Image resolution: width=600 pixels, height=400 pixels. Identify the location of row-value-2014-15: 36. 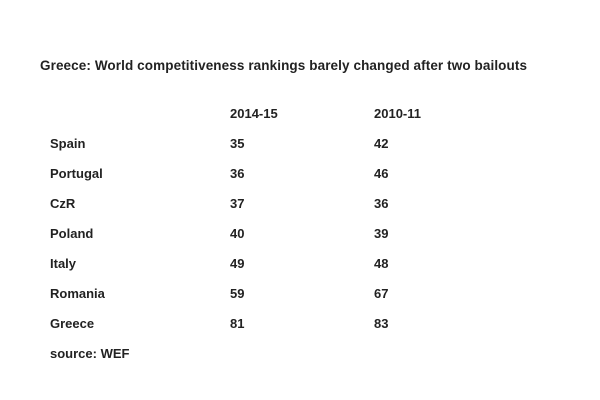
(237, 173).